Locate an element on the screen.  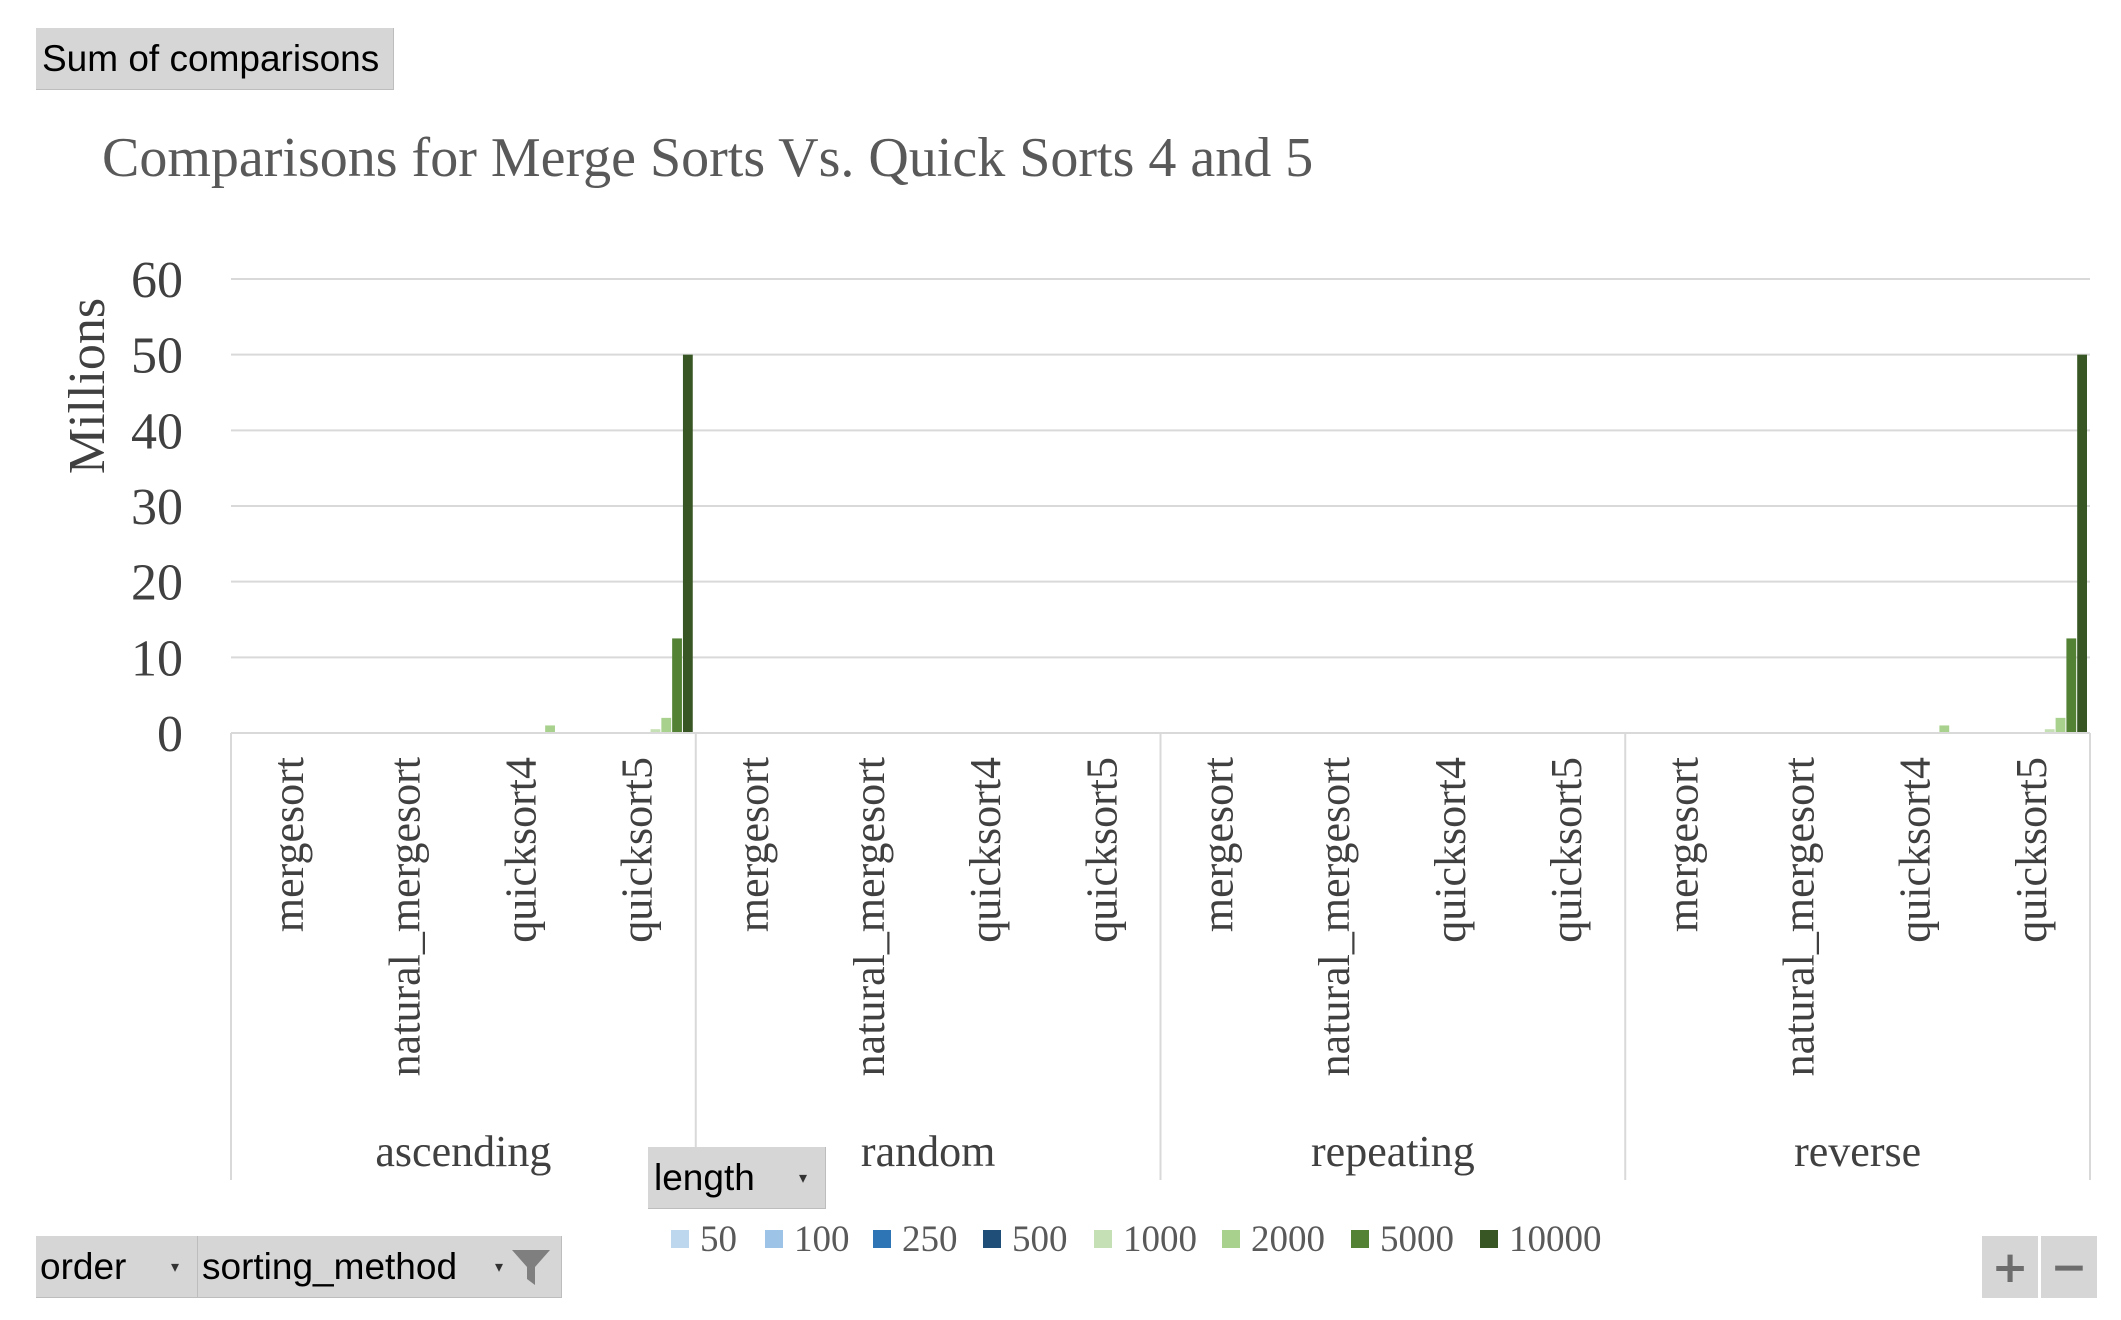
plus-icon: + is located at coordinates (2010, 1267).